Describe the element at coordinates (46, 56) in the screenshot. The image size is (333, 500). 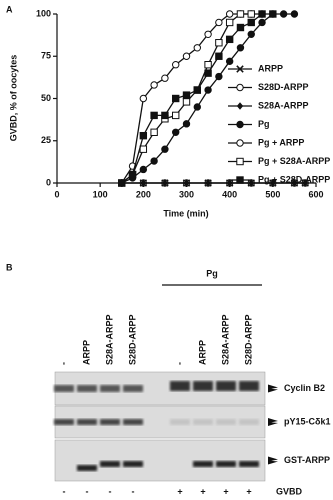
I see `y-tick-label: 75` at that location.